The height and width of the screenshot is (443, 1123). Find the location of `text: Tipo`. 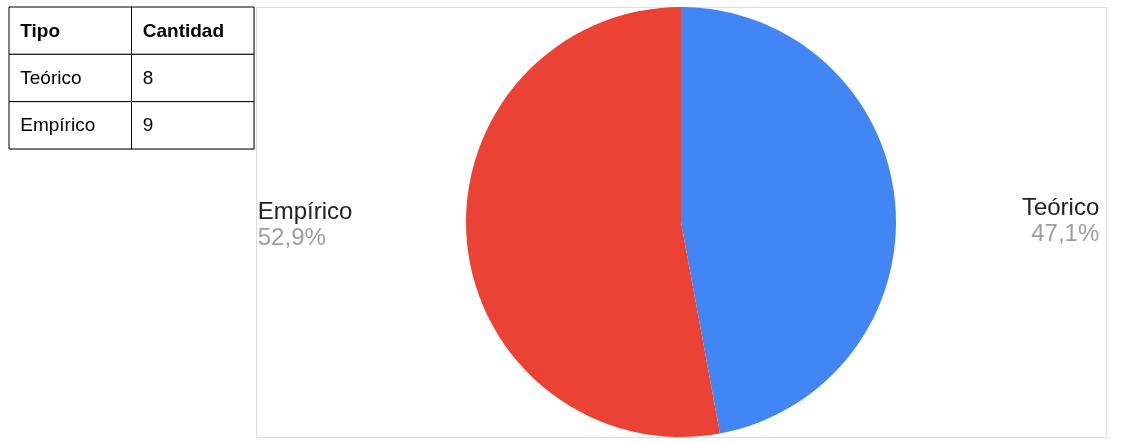

text: Tipo is located at coordinates (40, 30).